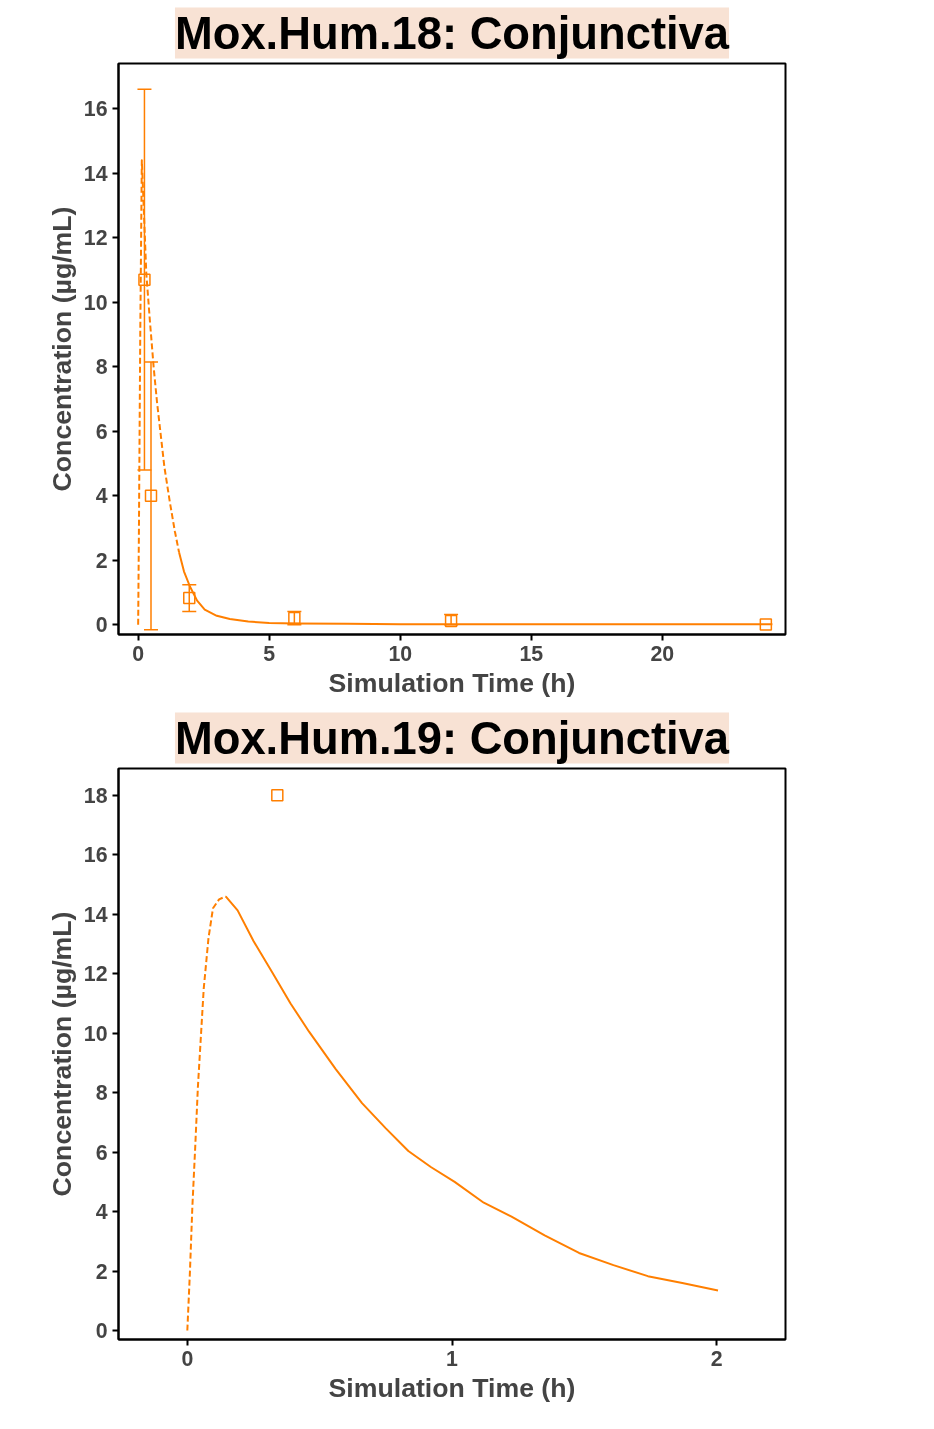 This screenshot has width=934, height=1429. Describe the element at coordinates (662, 653) in the screenshot. I see `x-tick-label: 20` at that location.